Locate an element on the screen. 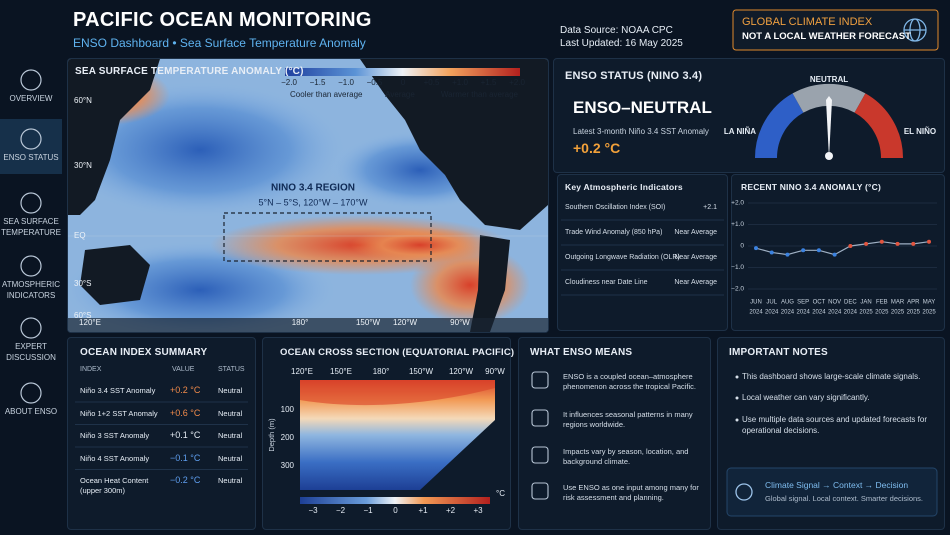  sst-scale-label: 0 is located at coordinates (403, 82).